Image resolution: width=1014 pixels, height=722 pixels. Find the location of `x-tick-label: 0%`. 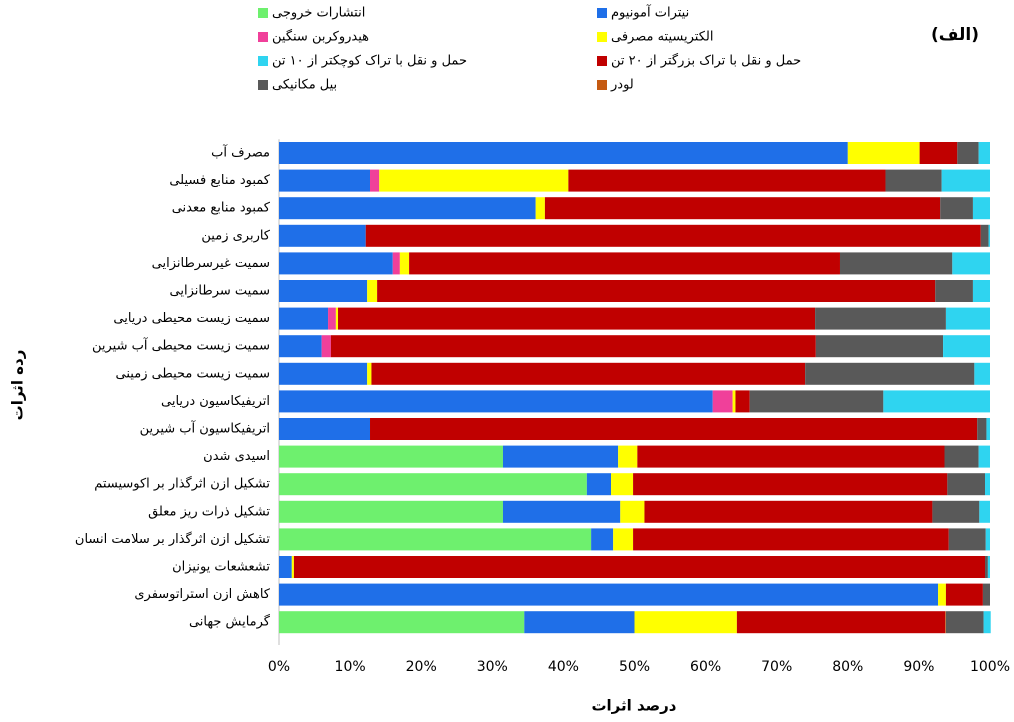

x-tick-label: 0% is located at coordinates (279, 667).